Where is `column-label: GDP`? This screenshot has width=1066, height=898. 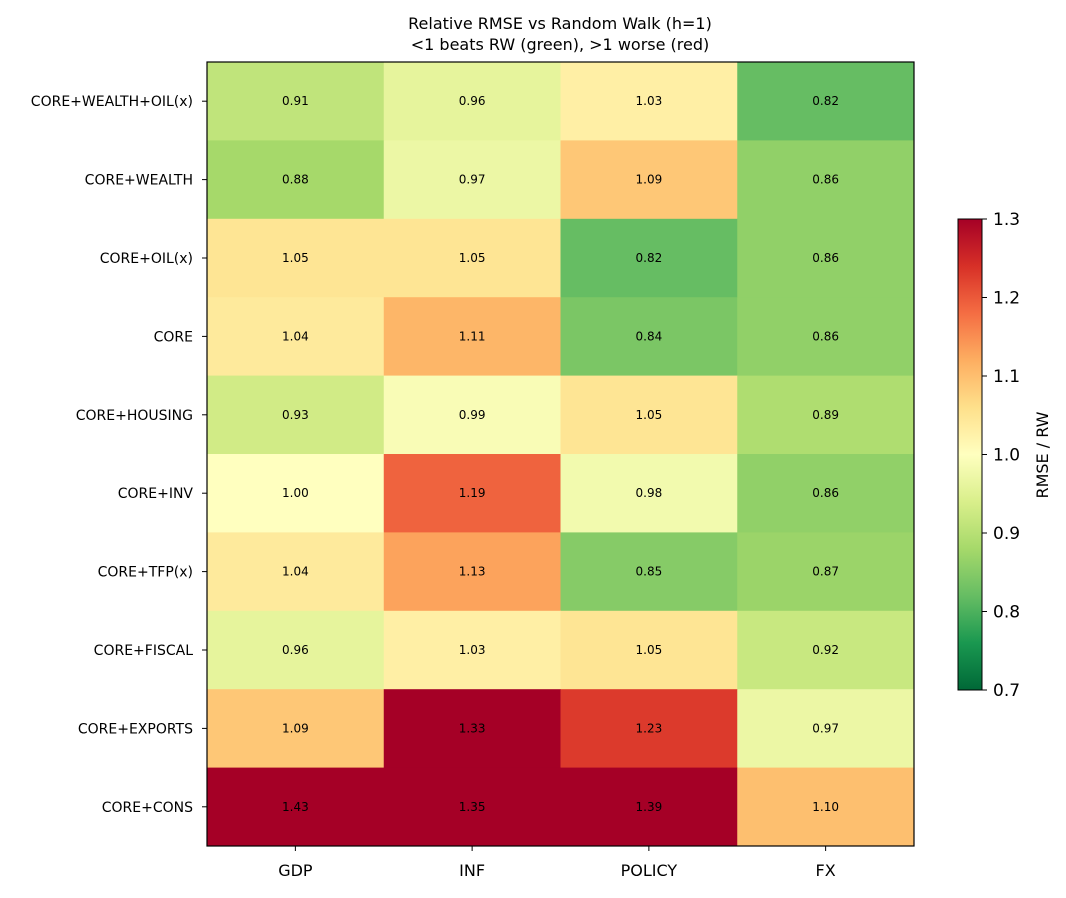
column-label: GDP is located at coordinates (295, 870).